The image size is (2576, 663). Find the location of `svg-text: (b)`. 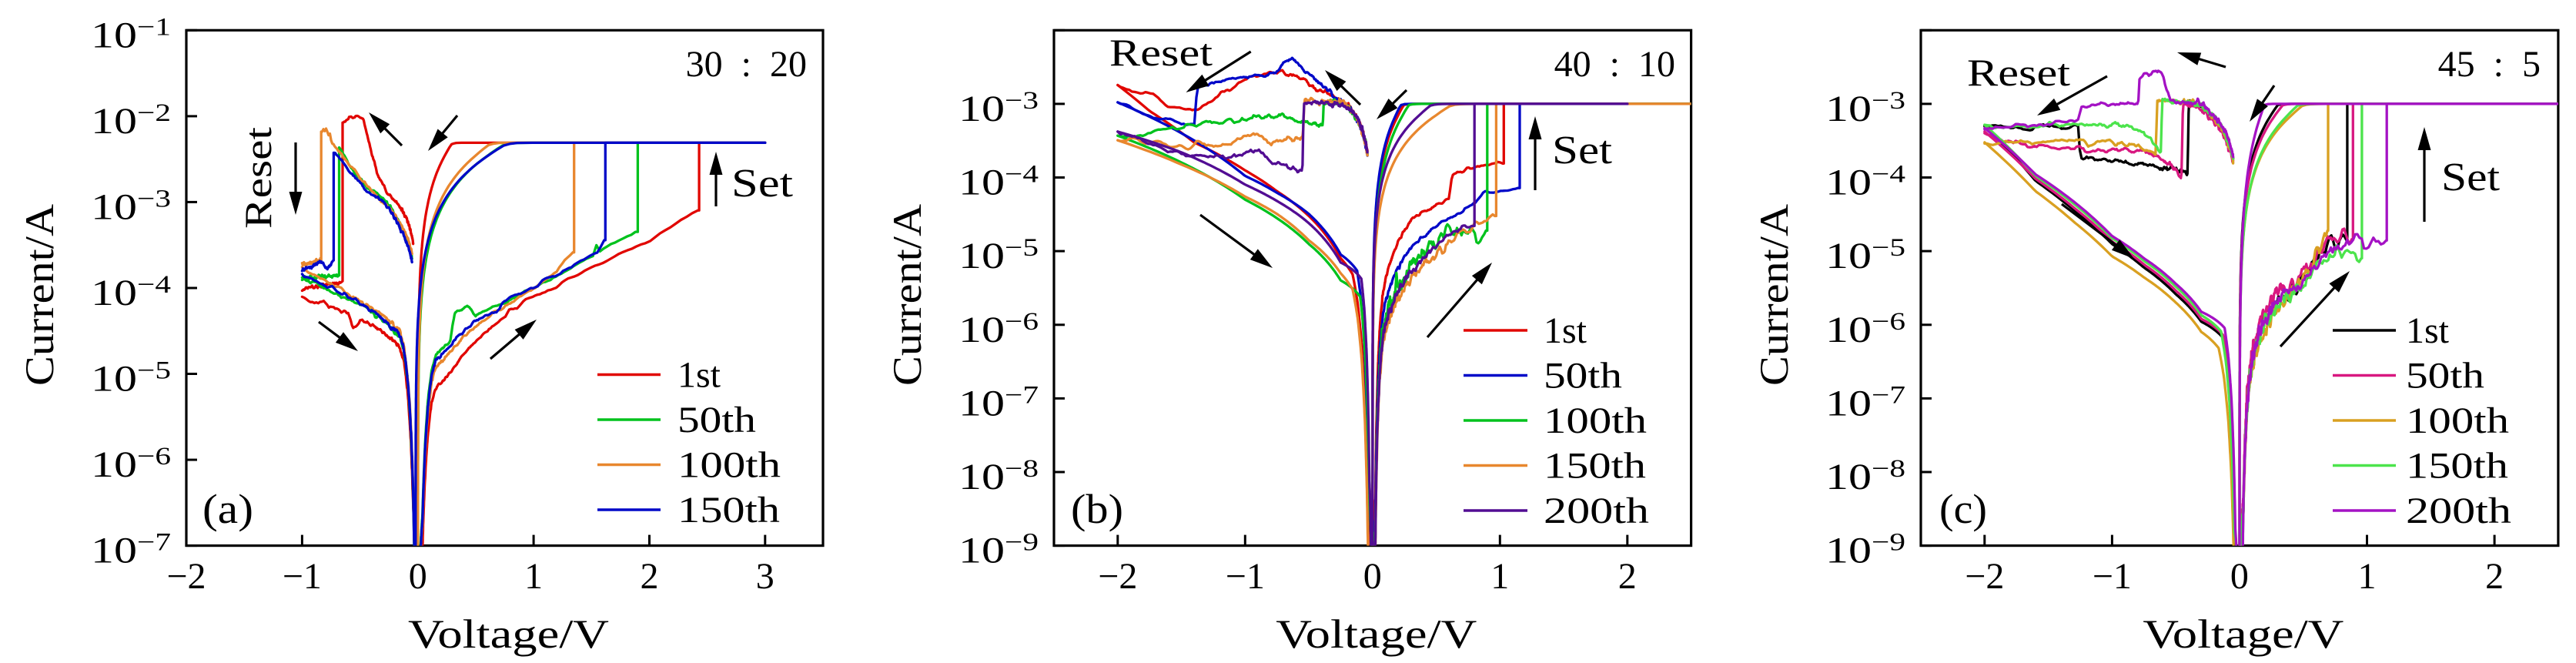

svg-text: (b) is located at coordinates (1097, 509).